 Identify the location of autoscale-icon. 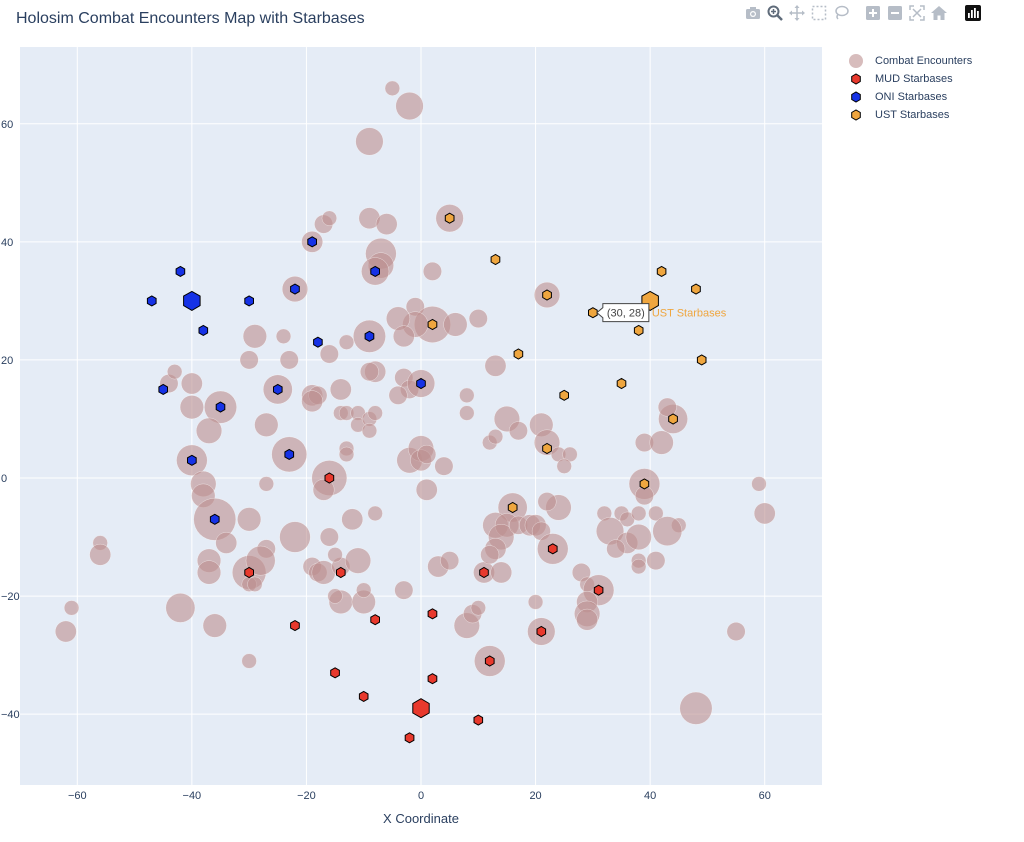
(917, 13).